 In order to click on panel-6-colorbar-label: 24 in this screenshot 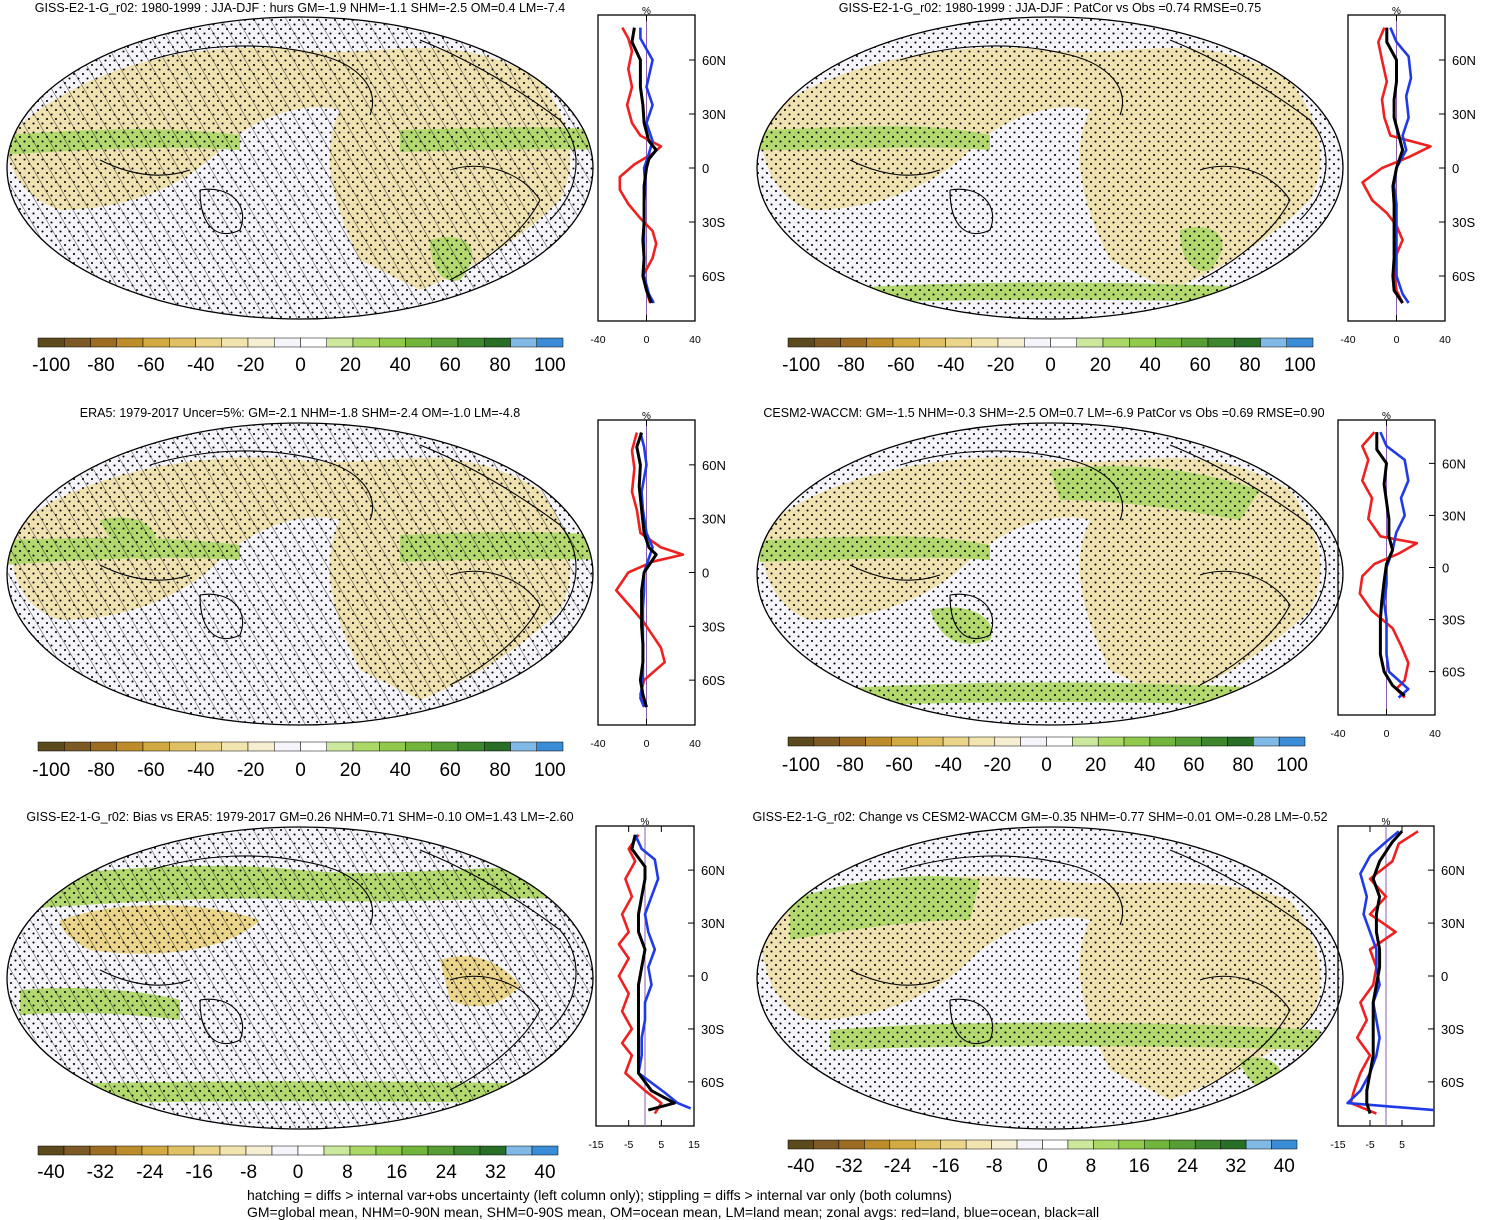, I will do `click(1188, 1166)`.